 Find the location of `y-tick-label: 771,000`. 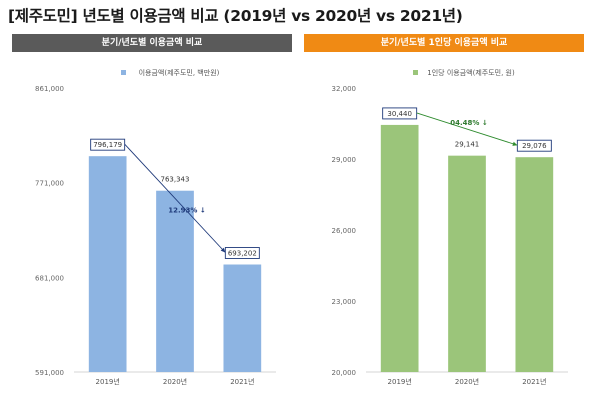

y-tick-label: 771,000 is located at coordinates (49, 184).